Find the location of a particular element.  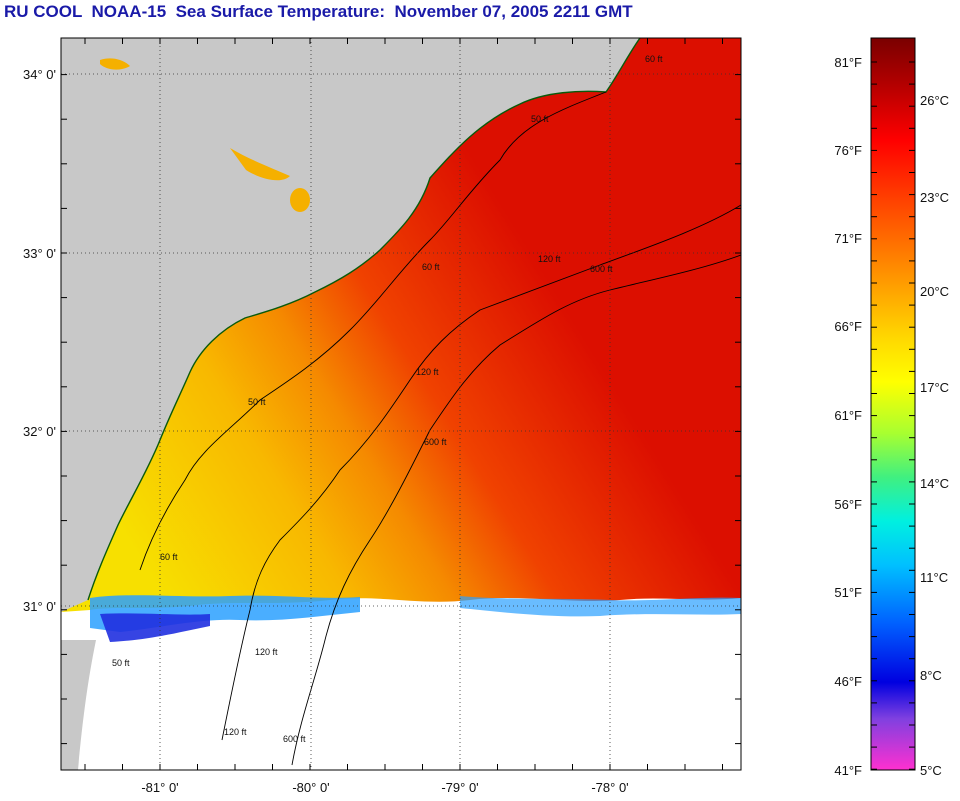

colorbar-label-c: 5°C is located at coordinates (931, 770).